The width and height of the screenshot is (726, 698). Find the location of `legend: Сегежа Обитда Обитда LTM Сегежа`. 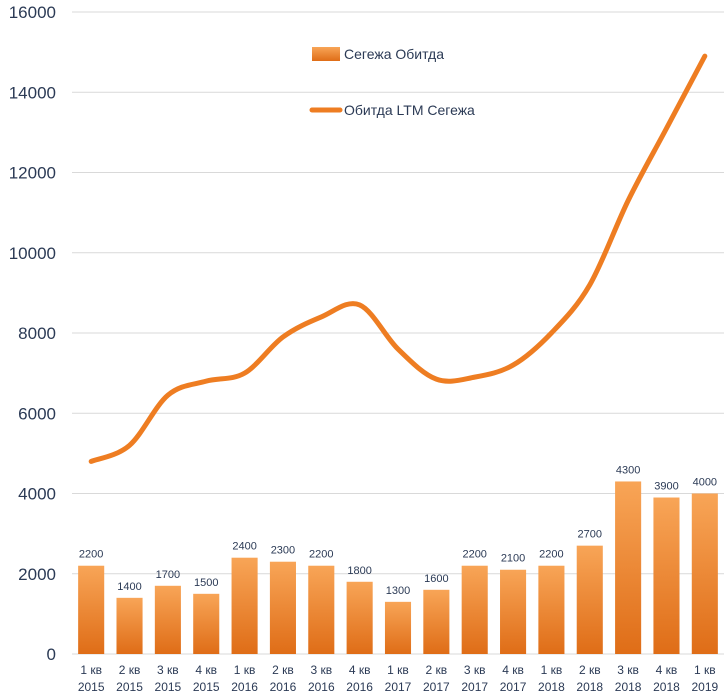

legend: Сегежа Обитда Обитда LTM Сегежа is located at coordinates (392, 82).